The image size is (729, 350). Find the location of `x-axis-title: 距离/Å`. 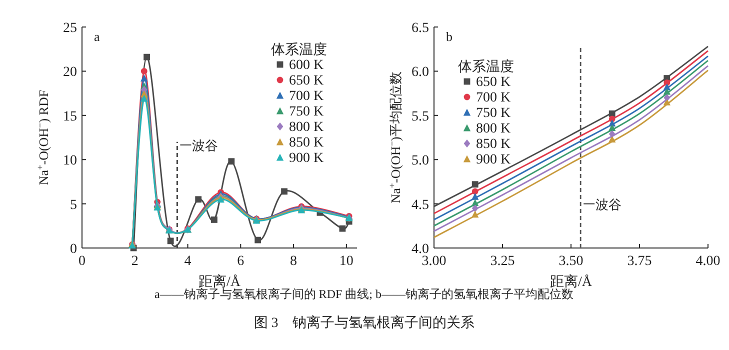

x-axis-title: 距离/Å is located at coordinates (571, 282).